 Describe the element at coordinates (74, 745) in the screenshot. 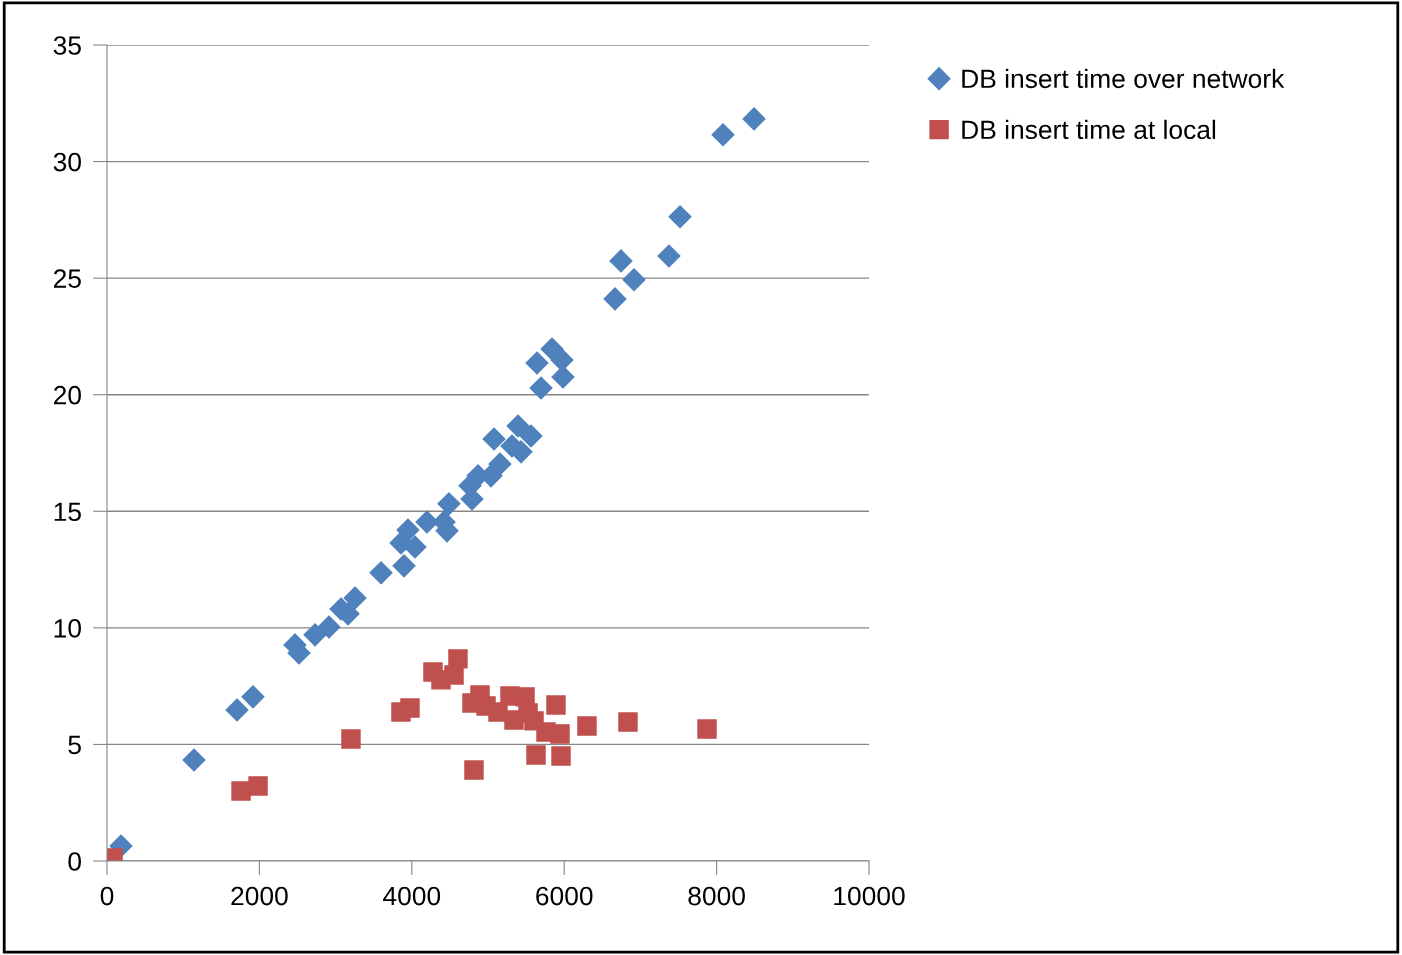

I see `y-tick-label: 5` at that location.